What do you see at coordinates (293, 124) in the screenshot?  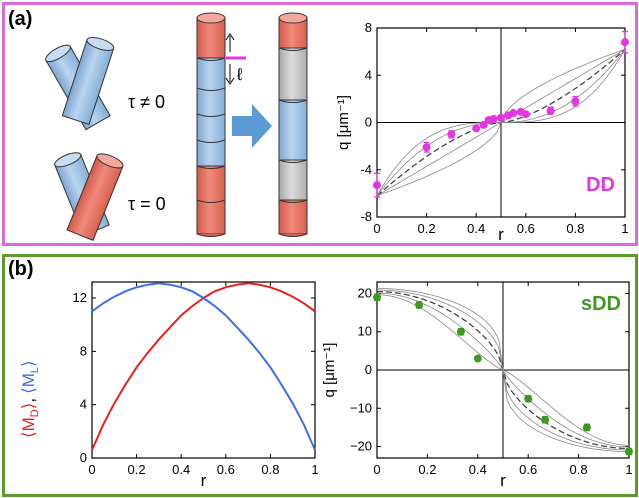 I see `stacked-column-right` at bounding box center [293, 124].